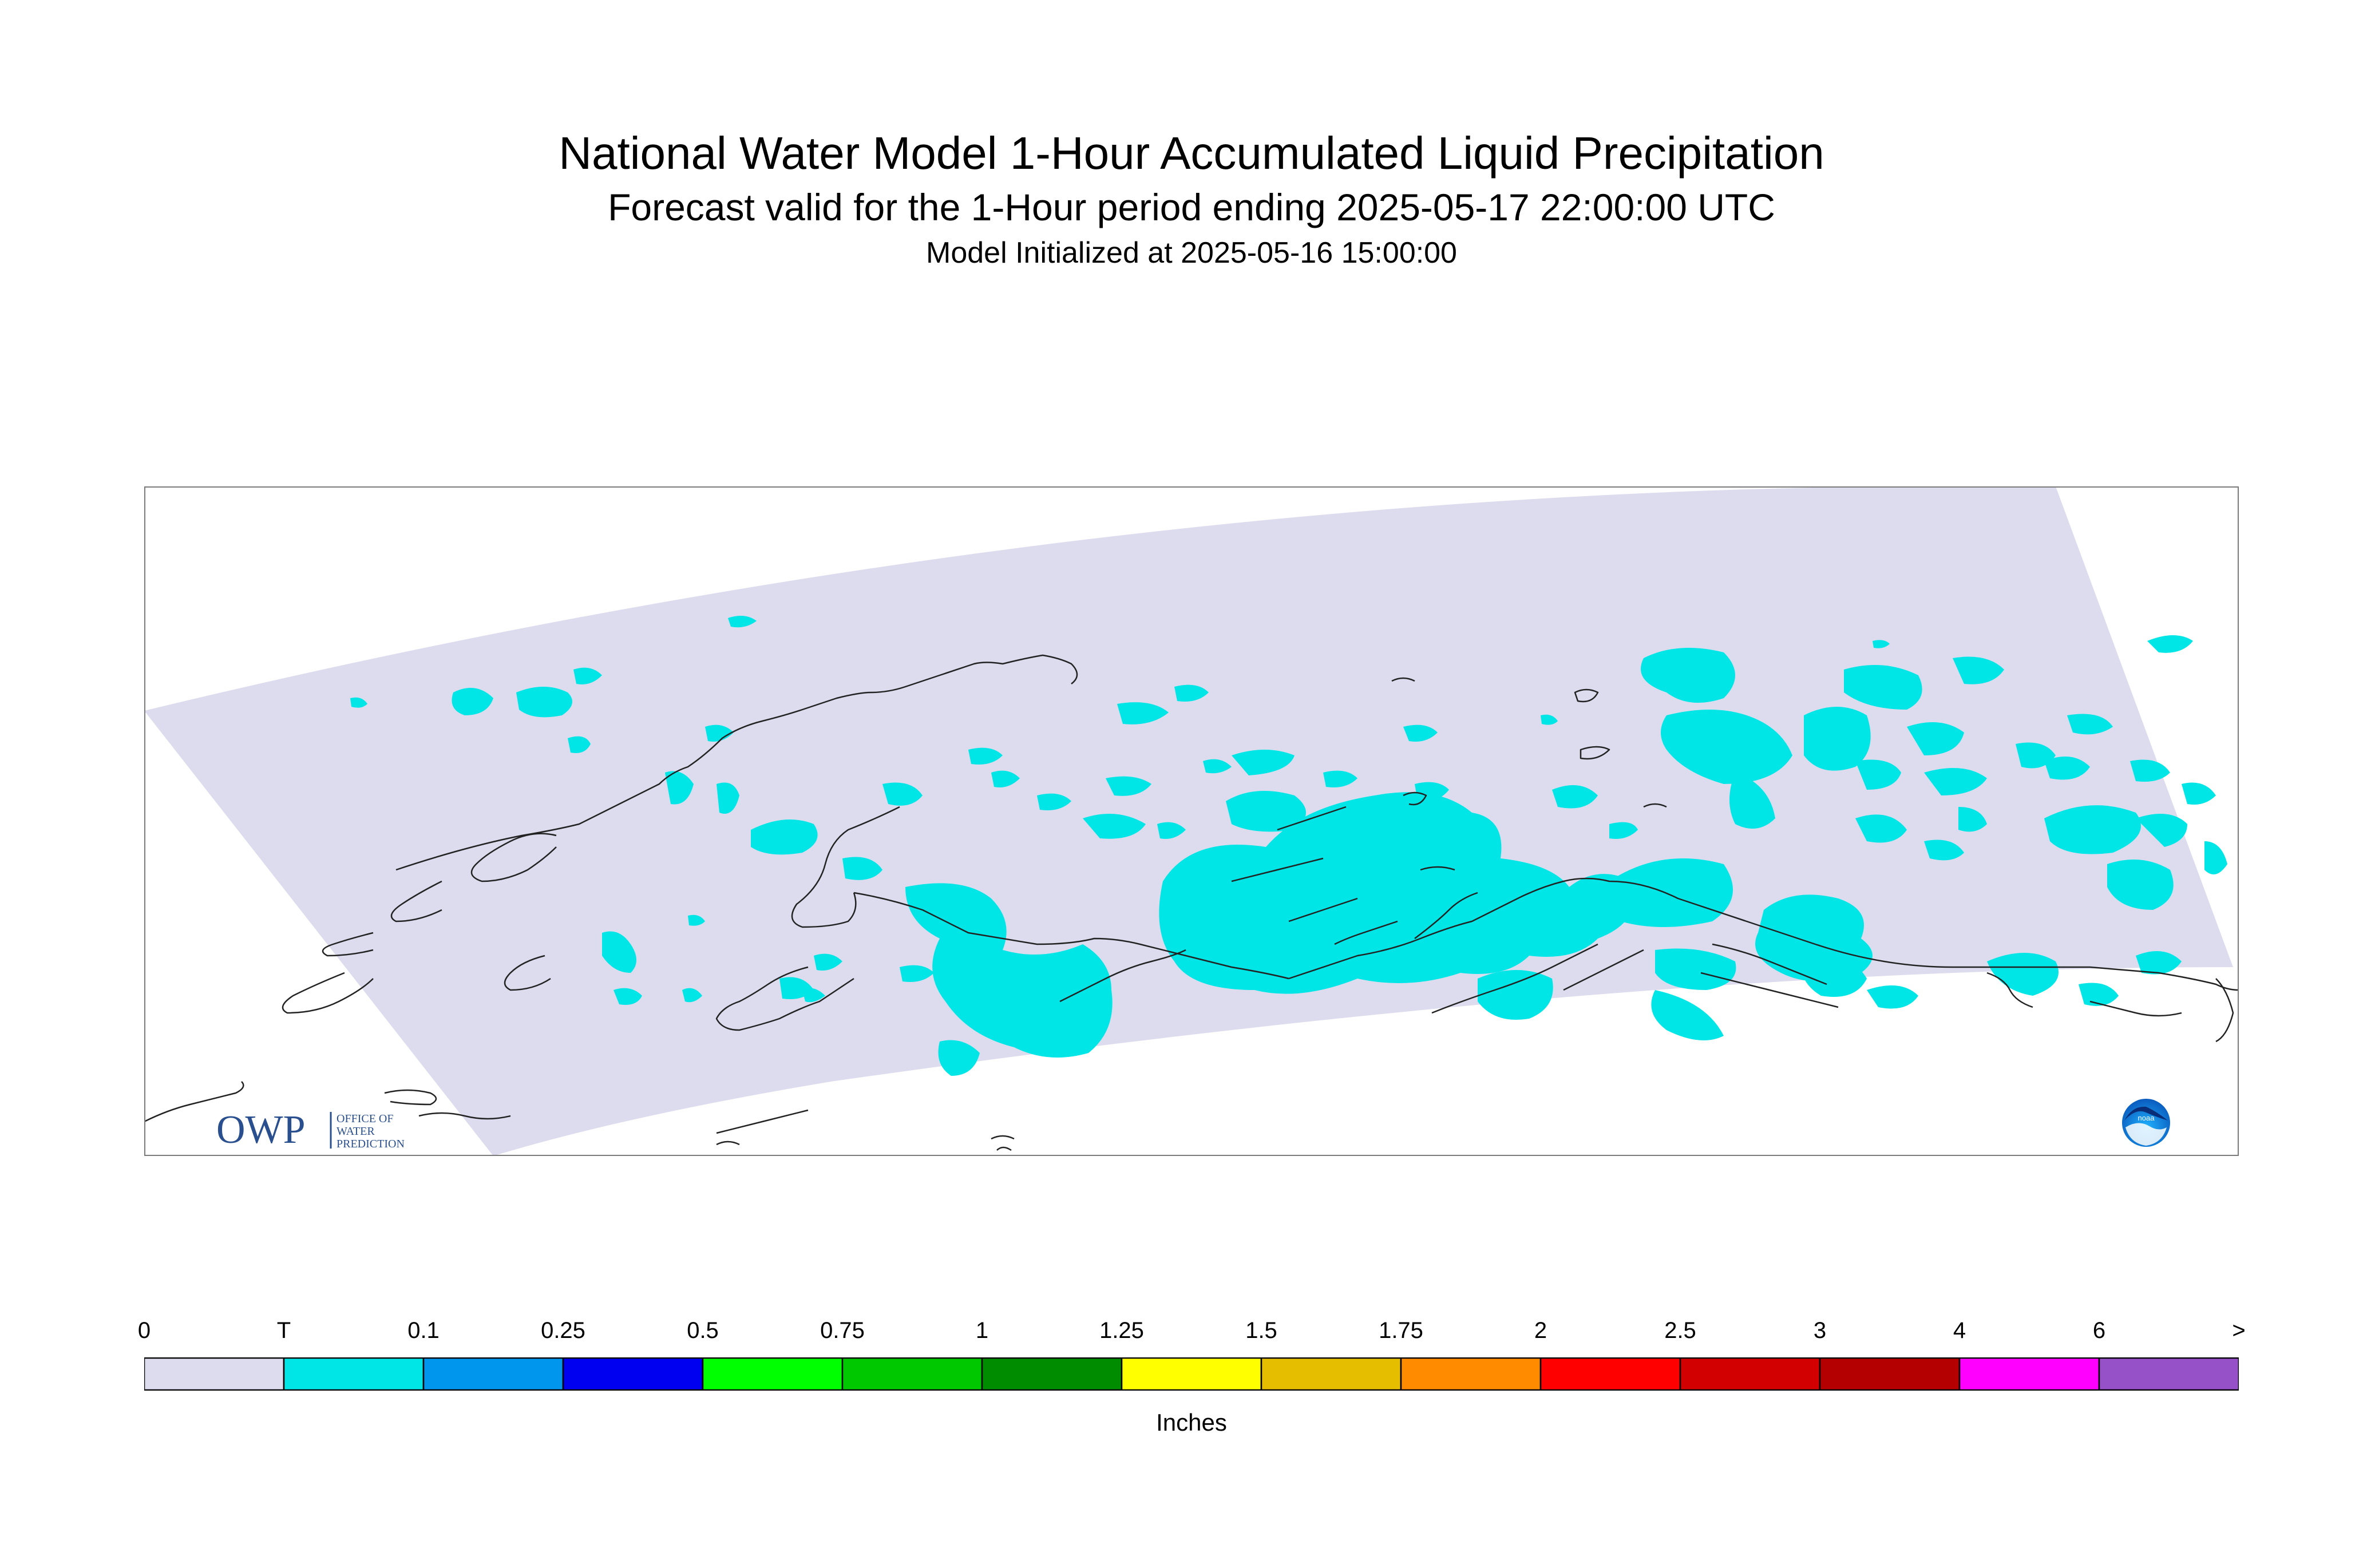 Image resolution: width=2375 pixels, height=1568 pixels. I want to click on owp-logo-letters: OWP, so click(261, 1130).